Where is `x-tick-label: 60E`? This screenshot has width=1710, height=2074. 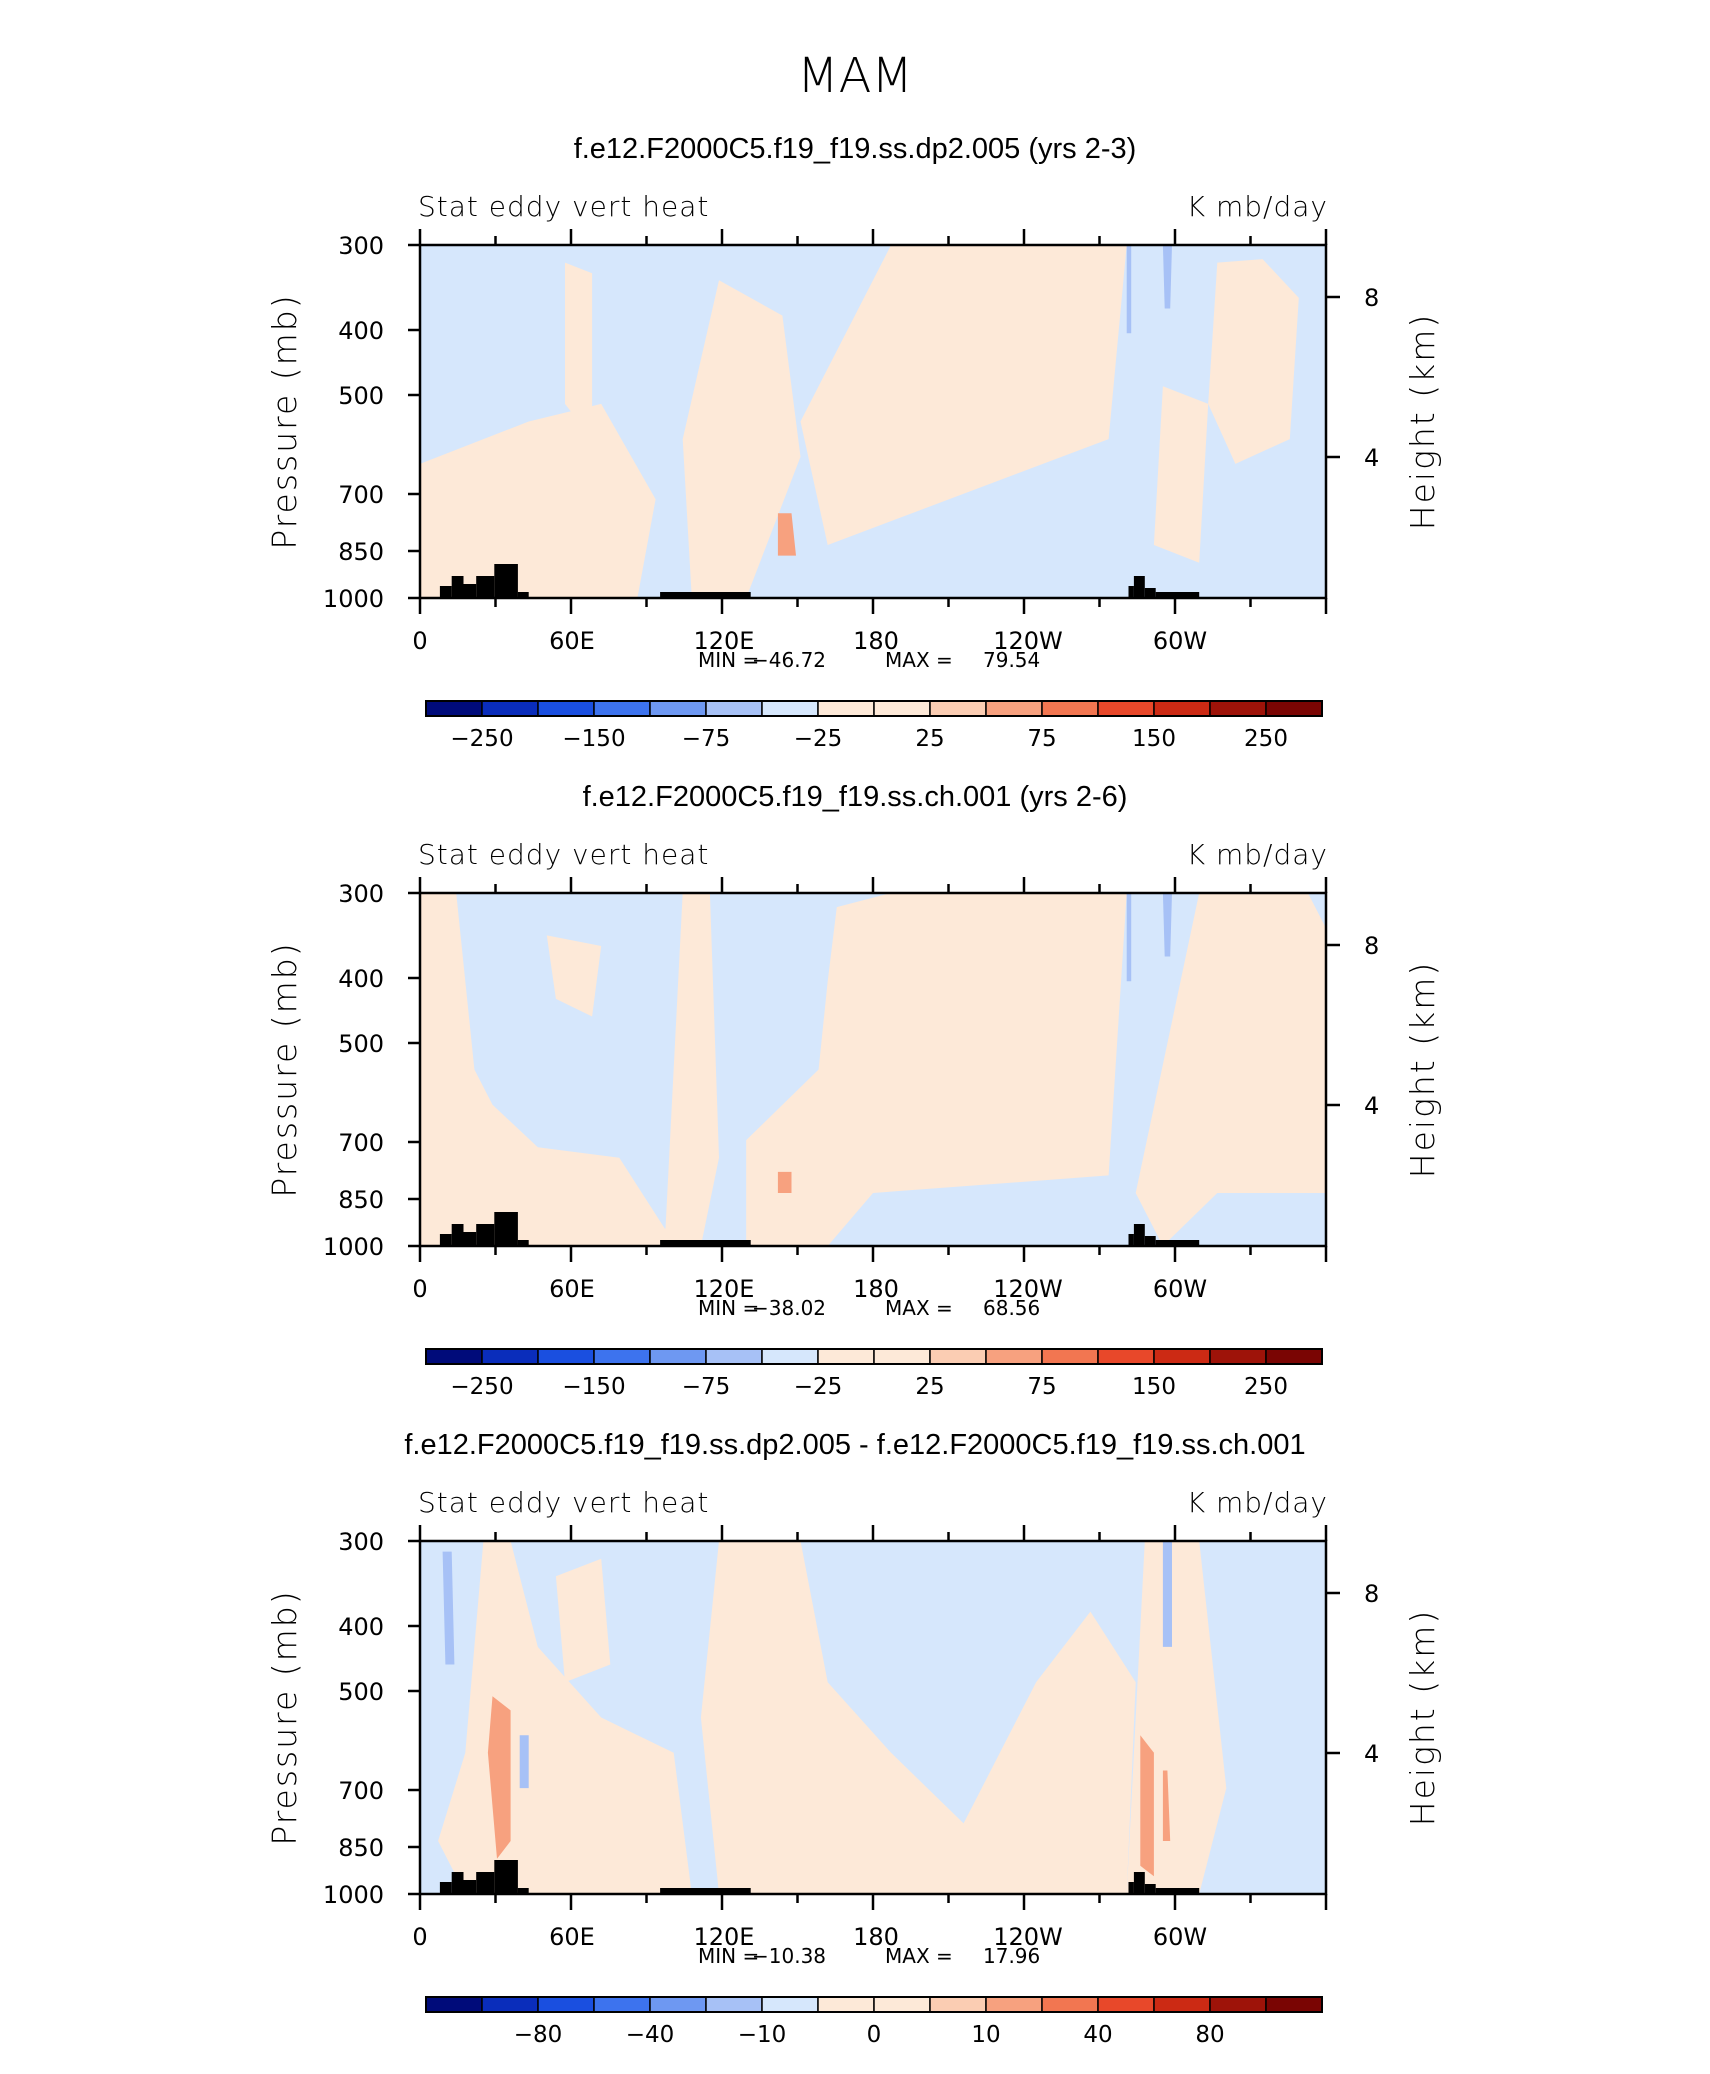
x-tick-label: 60E is located at coordinates (572, 1937).